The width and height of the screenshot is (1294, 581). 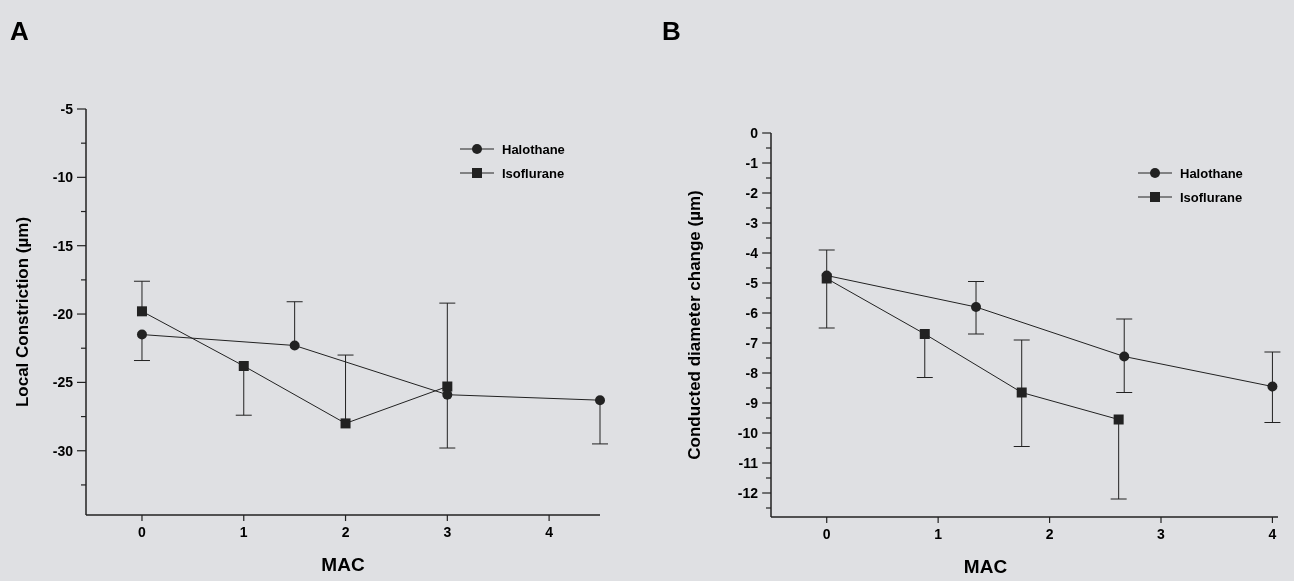 What do you see at coordinates (63, 314) in the screenshot?
I see `y-tick-label: -20` at bounding box center [63, 314].